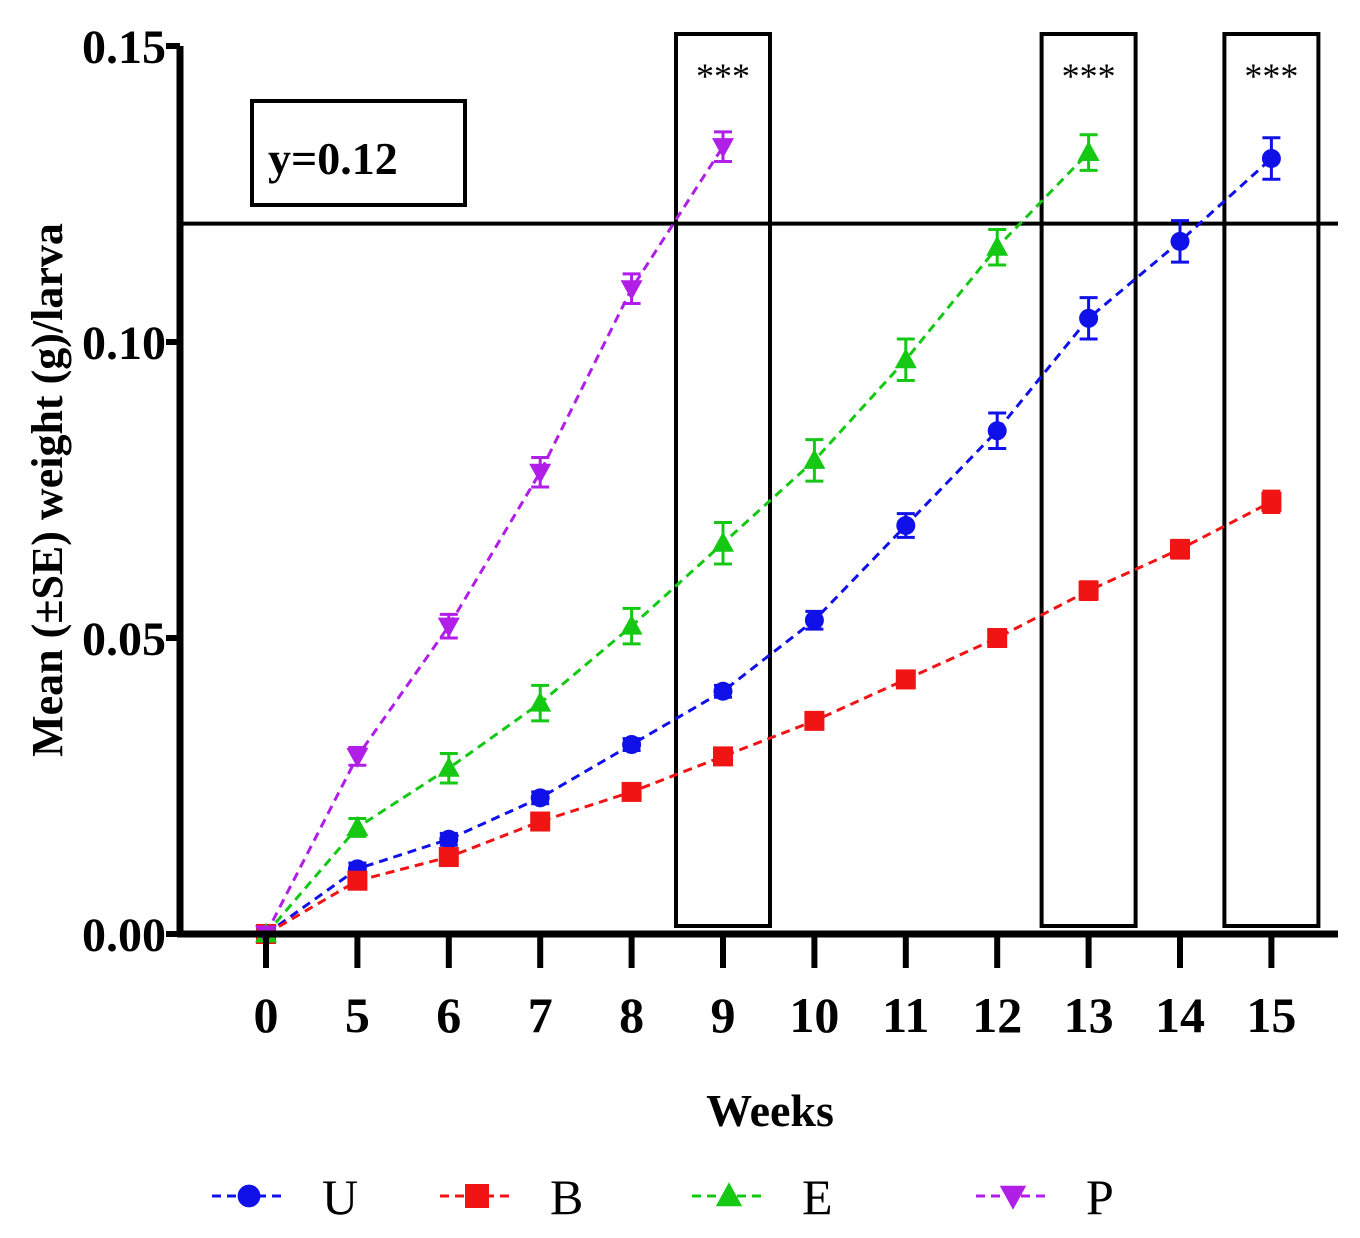  Describe the element at coordinates (905, 1015) in the screenshot. I see `x-tick-label: 11` at that location.